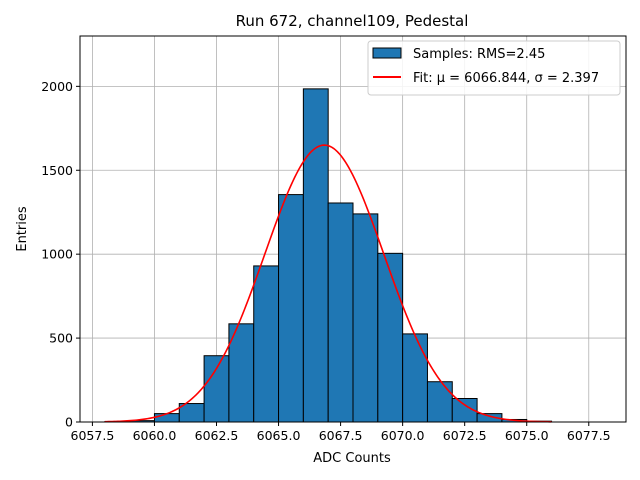 The width and height of the screenshot is (640, 480). What do you see at coordinates (57, 86) in the screenshot?
I see `y-tick-label: 2000` at bounding box center [57, 86].